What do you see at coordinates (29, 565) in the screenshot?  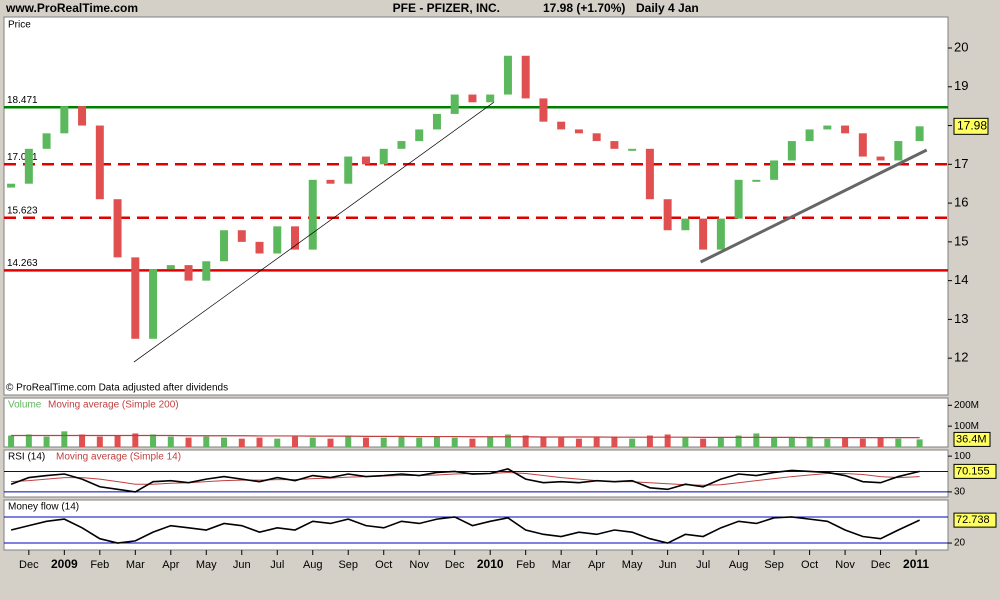 I see `x-tick-label: Dec` at bounding box center [29, 565].